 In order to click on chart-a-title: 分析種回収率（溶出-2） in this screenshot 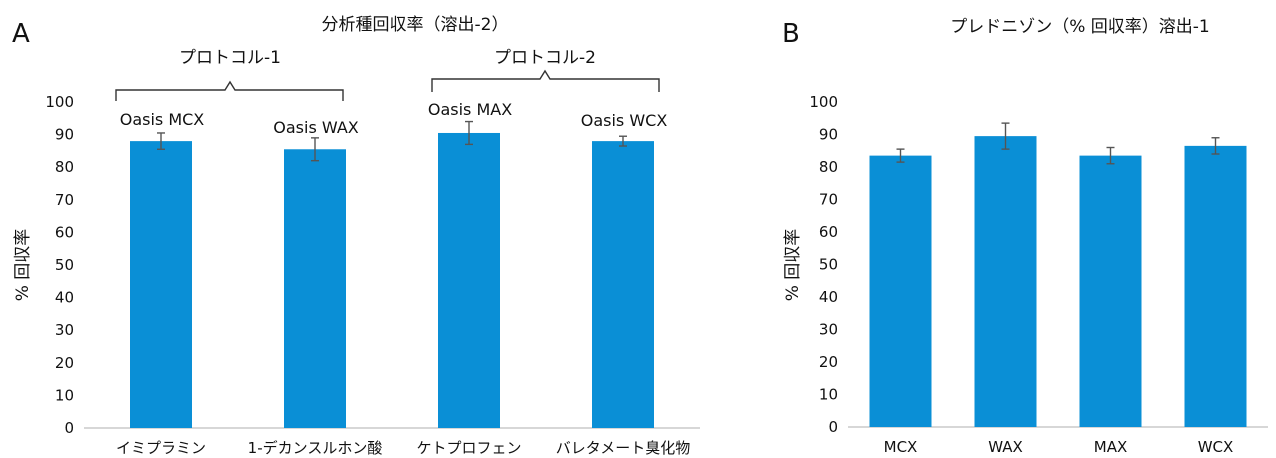, I will do `click(415, 25)`.